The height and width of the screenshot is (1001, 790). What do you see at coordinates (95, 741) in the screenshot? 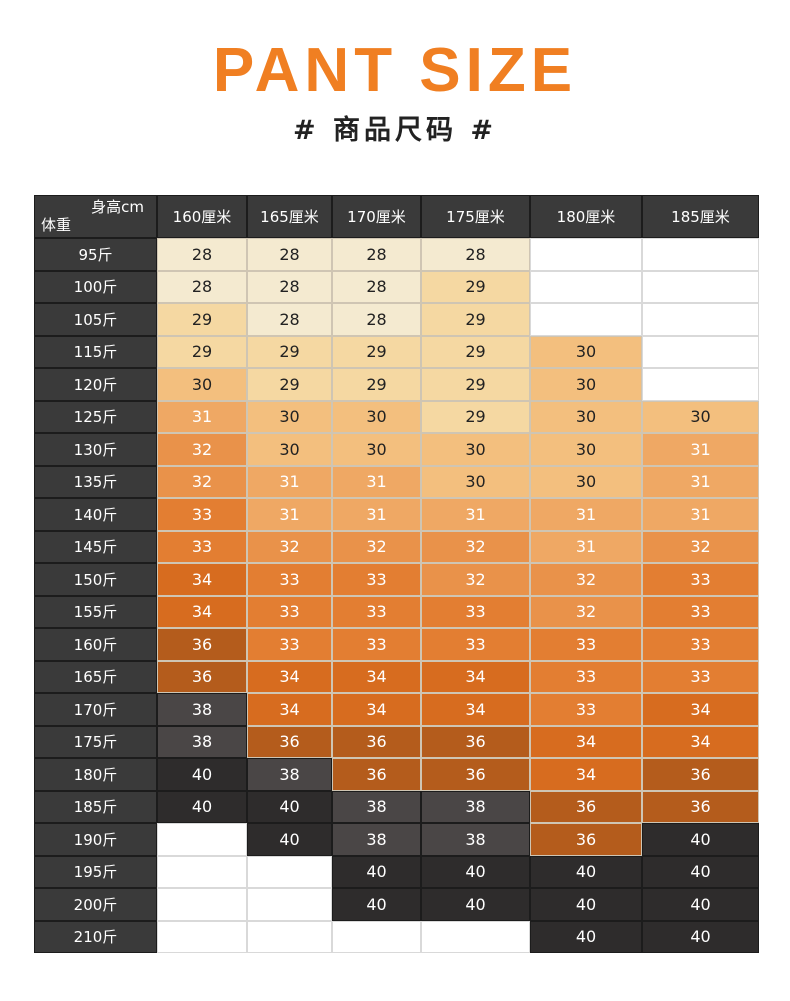
I see `weight-label: 175斤` at bounding box center [95, 741].